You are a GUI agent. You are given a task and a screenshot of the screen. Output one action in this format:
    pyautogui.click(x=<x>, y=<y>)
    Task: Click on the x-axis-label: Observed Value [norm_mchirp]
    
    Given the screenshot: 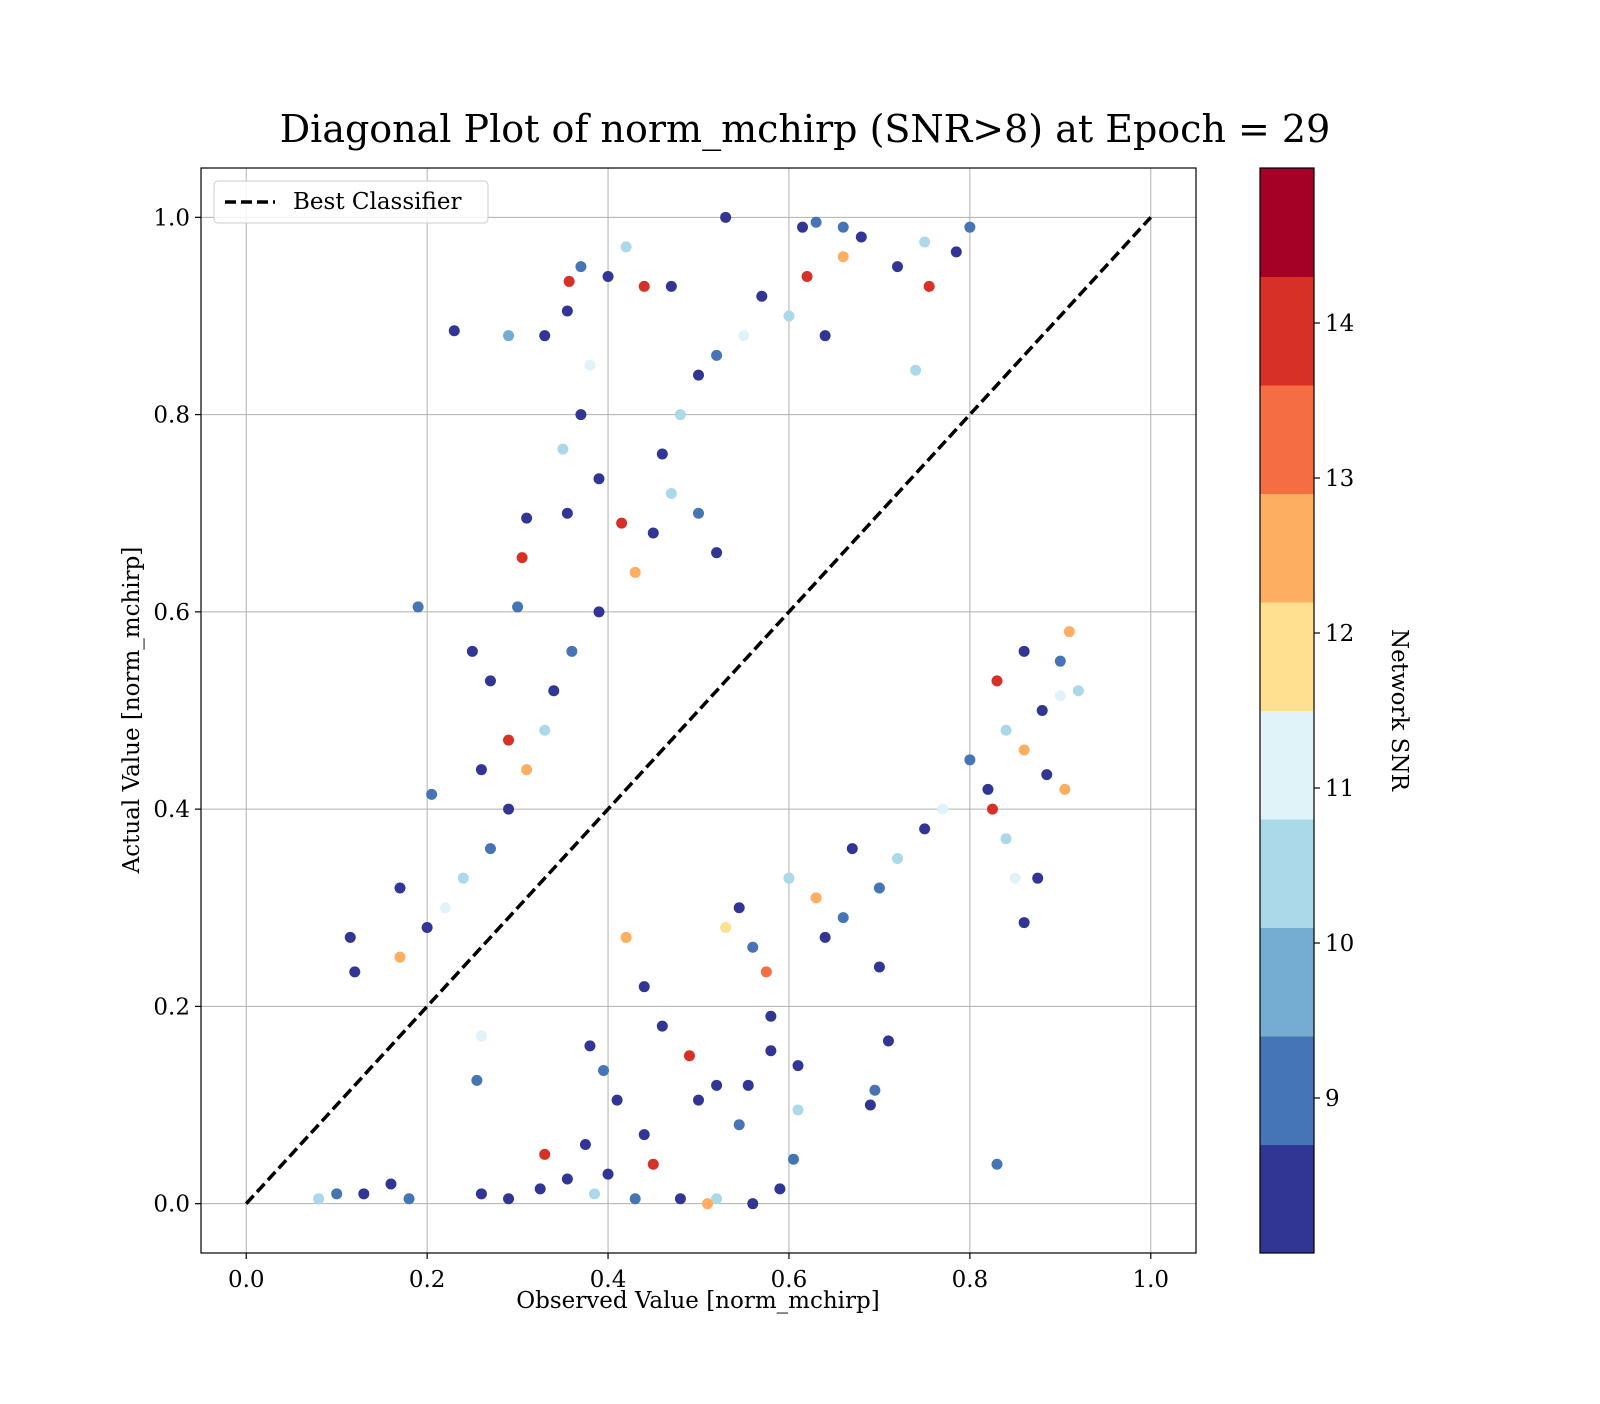 What is the action you would take?
    pyautogui.click(x=697, y=1301)
    